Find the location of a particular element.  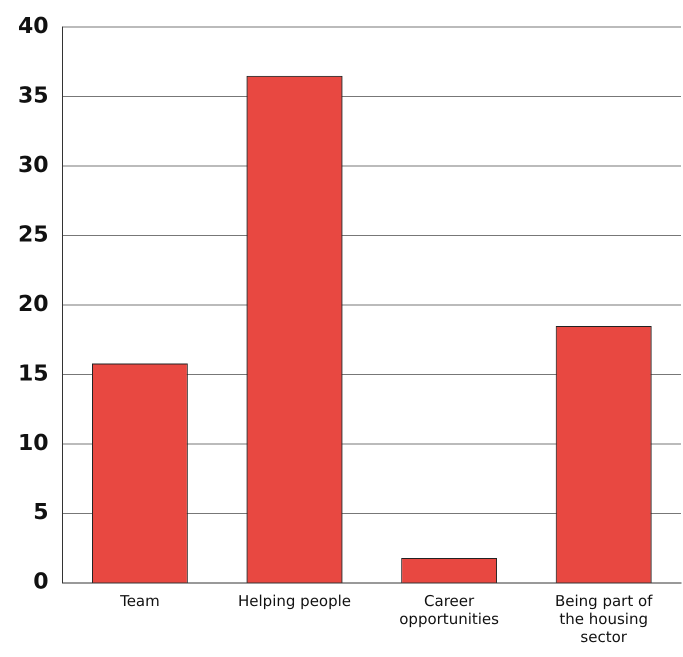

y-tick-label: 5 is located at coordinates (41, 513).